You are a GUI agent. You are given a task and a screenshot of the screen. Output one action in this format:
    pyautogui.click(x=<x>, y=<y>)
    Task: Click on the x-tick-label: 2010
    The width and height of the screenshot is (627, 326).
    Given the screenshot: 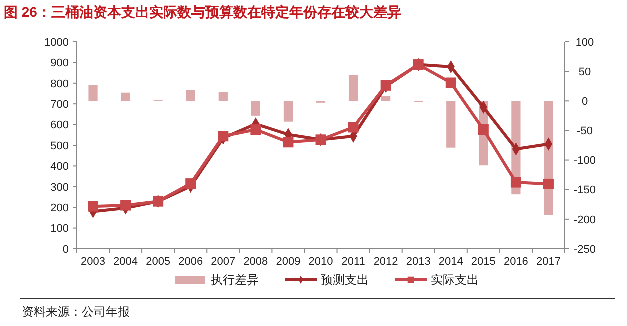 What is the action you would take?
    pyautogui.click(x=321, y=262)
    